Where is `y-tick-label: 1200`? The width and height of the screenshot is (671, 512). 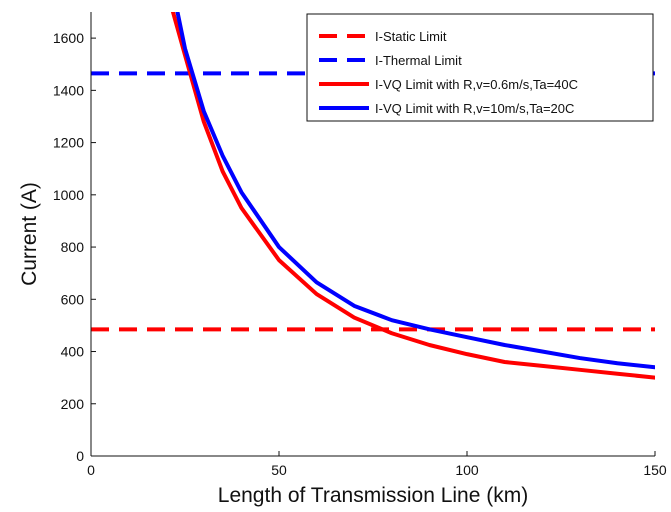
y-tick-label: 1200 is located at coordinates (68, 143).